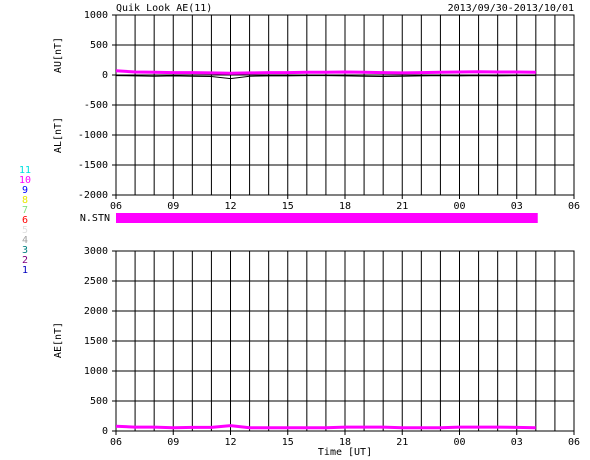 The width and height of the screenshot is (590, 460). What do you see at coordinates (96, 341) in the screenshot?
I see `y-tick-label: 1500` at bounding box center [96, 341].